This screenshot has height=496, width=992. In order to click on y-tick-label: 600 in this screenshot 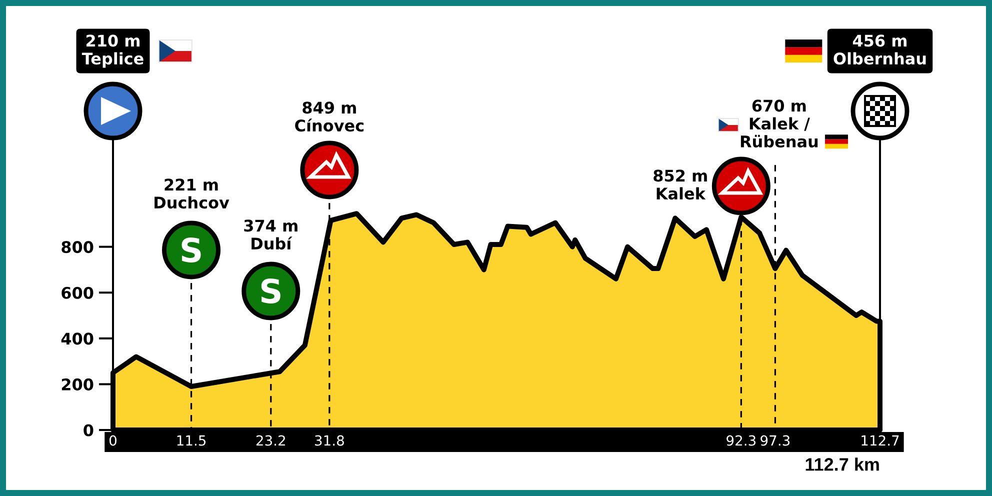, I will do `click(78, 292)`.